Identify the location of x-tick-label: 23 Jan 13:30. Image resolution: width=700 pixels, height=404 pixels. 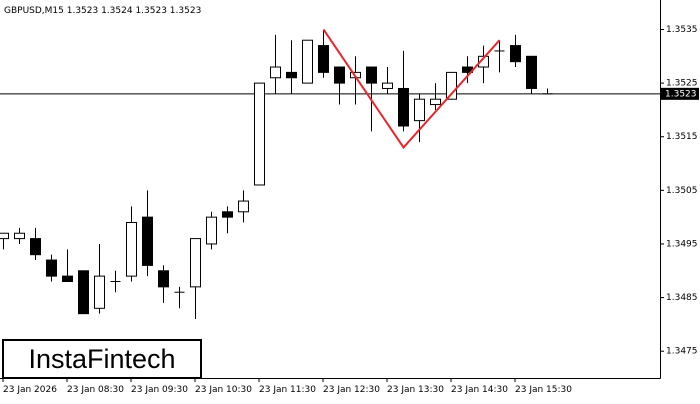
(415, 390).